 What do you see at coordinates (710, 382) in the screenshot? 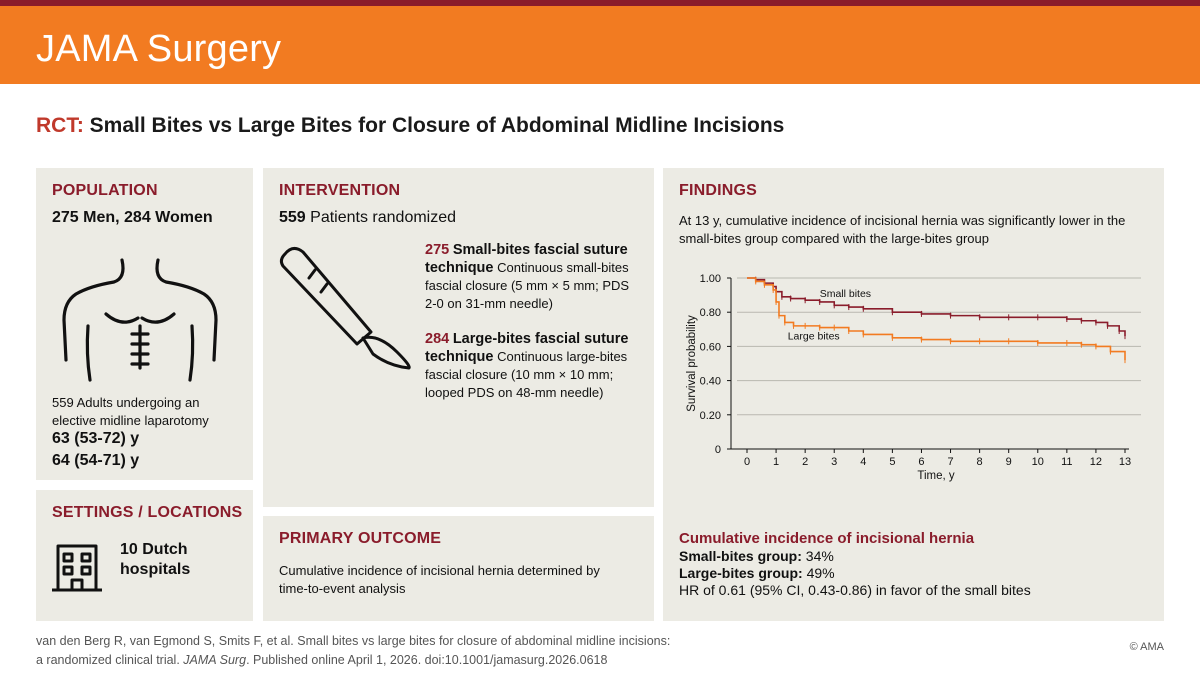
I see `y-tick-label: 0.40` at bounding box center [710, 382].